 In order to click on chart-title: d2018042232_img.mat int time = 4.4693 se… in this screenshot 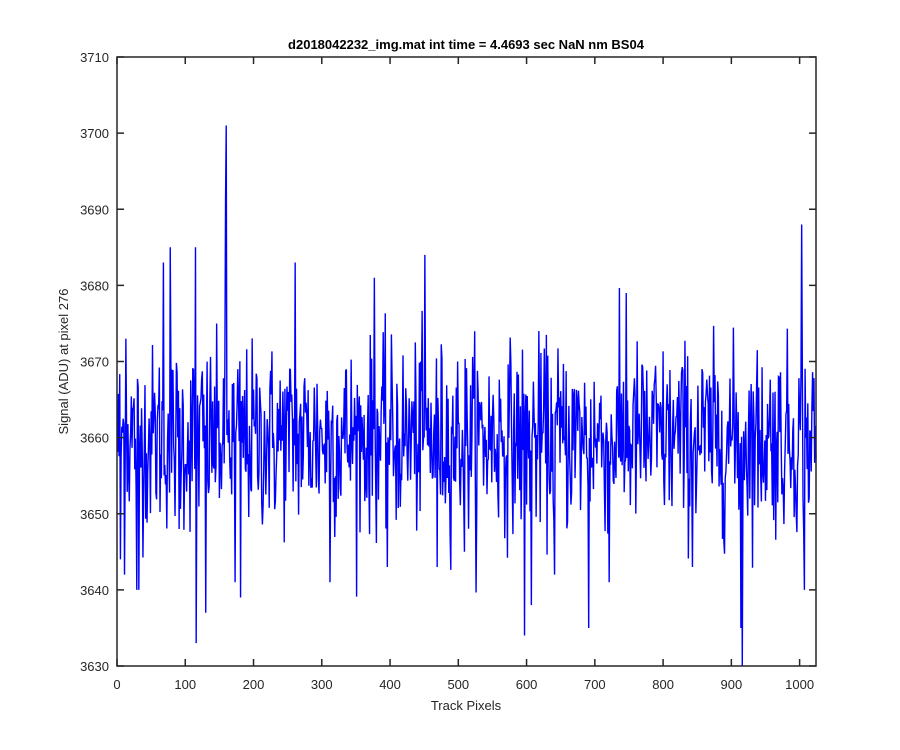, I will do `click(466, 44)`.